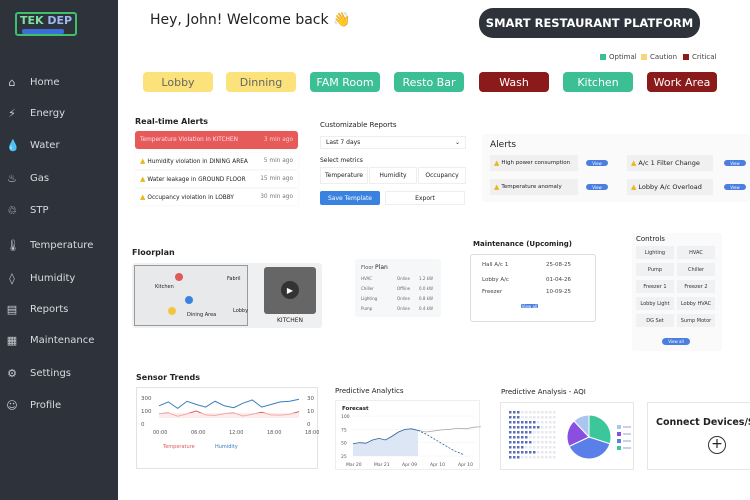  What do you see at coordinates (682, 82) in the screenshot?
I see `zone-button: Work Area` at bounding box center [682, 82].